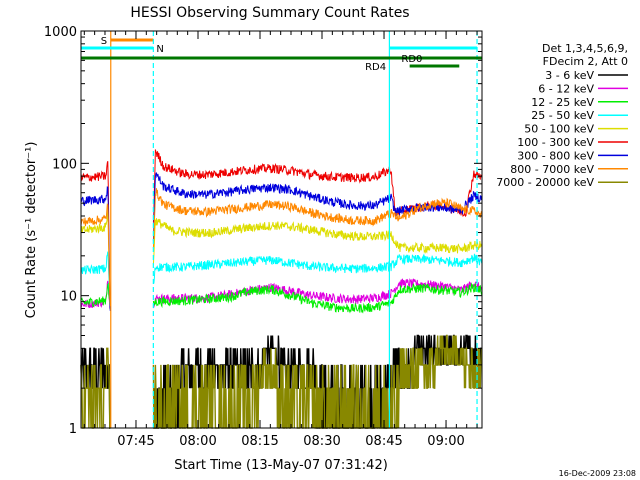 The height and width of the screenshot is (480, 640). Describe the element at coordinates (569, 75) in the screenshot. I see `legend-item-label: 3 - 6 keV` at that location.